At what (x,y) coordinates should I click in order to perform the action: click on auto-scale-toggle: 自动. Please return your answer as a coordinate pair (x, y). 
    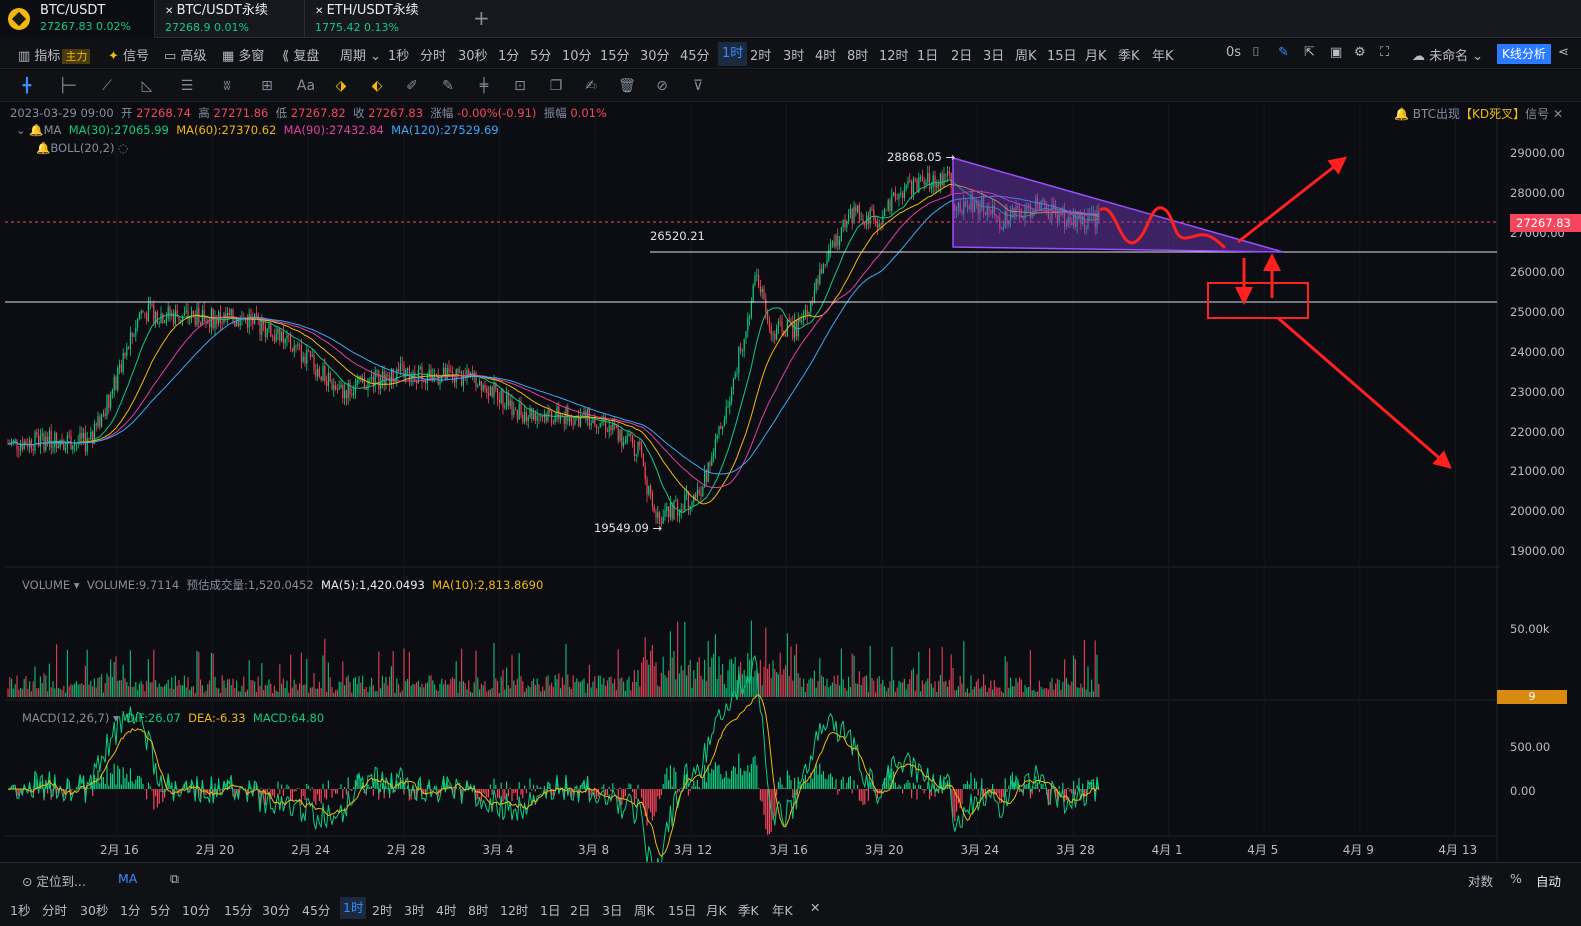
    Looking at the image, I should click on (1549, 881).